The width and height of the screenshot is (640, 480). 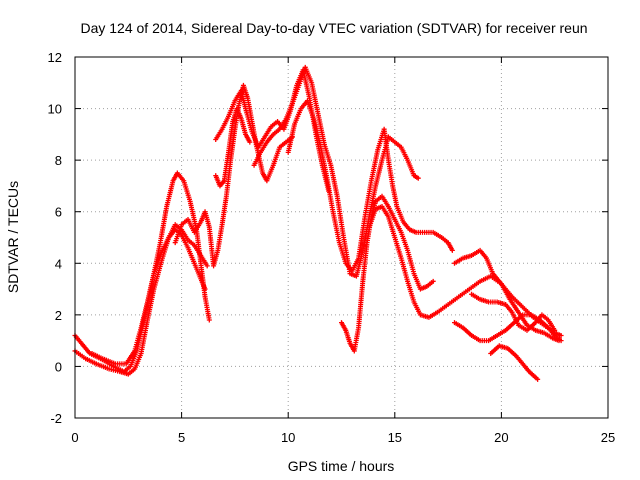 What do you see at coordinates (58, 212) in the screenshot?
I see `y-tick-label: 6` at bounding box center [58, 212].